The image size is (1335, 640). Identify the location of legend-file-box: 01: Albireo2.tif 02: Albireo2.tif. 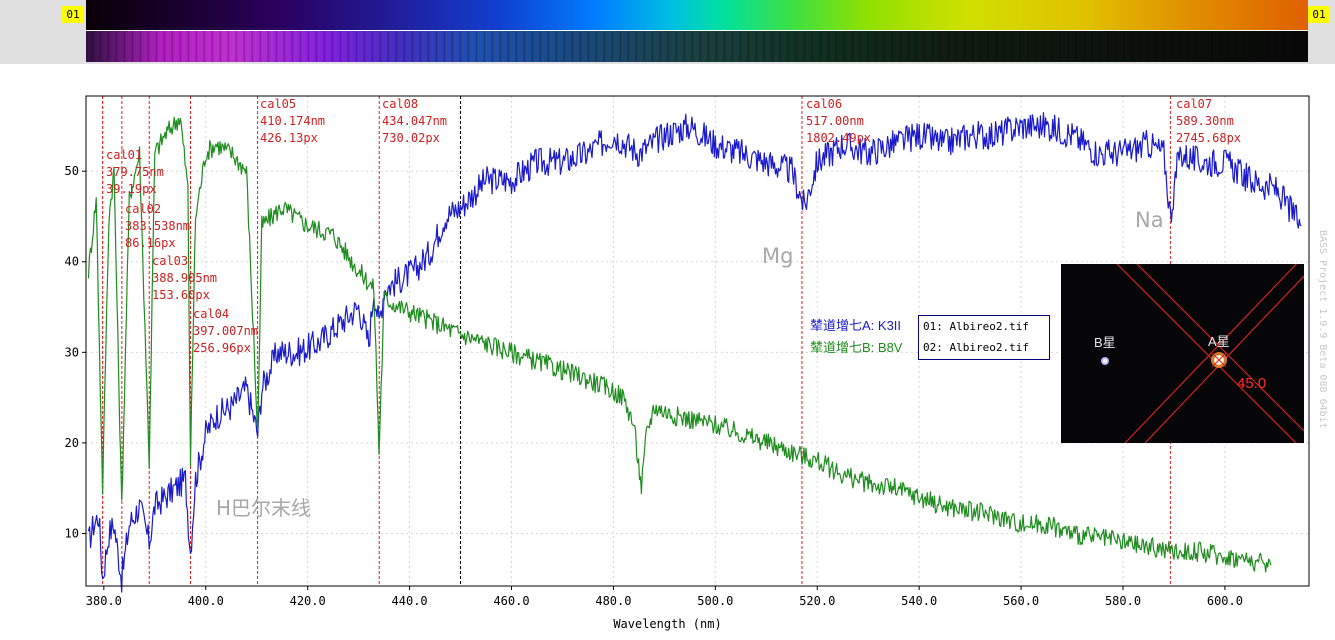
(984, 337).